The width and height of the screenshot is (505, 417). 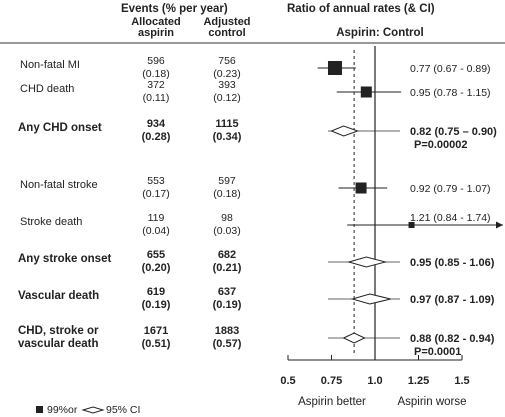 What do you see at coordinates (226, 194) in the screenshot?
I see `control-rate: (0.18)` at bounding box center [226, 194].